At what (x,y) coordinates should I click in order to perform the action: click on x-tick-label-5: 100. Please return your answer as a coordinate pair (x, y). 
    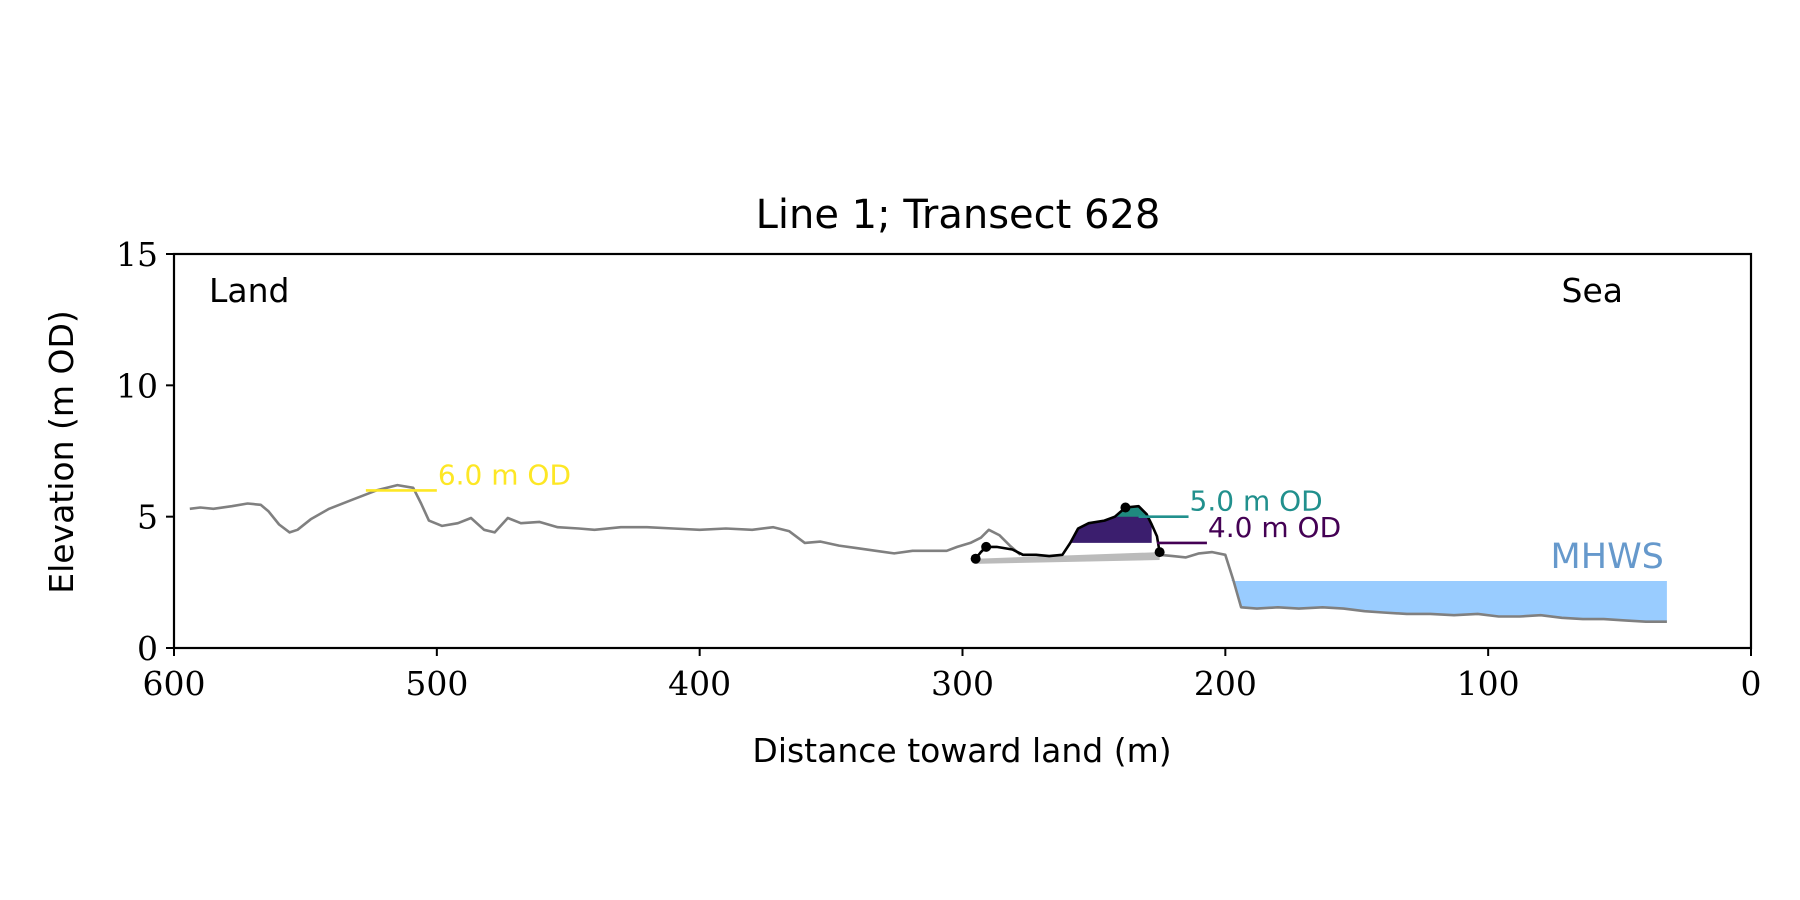
    Looking at the image, I should click on (1488, 683).